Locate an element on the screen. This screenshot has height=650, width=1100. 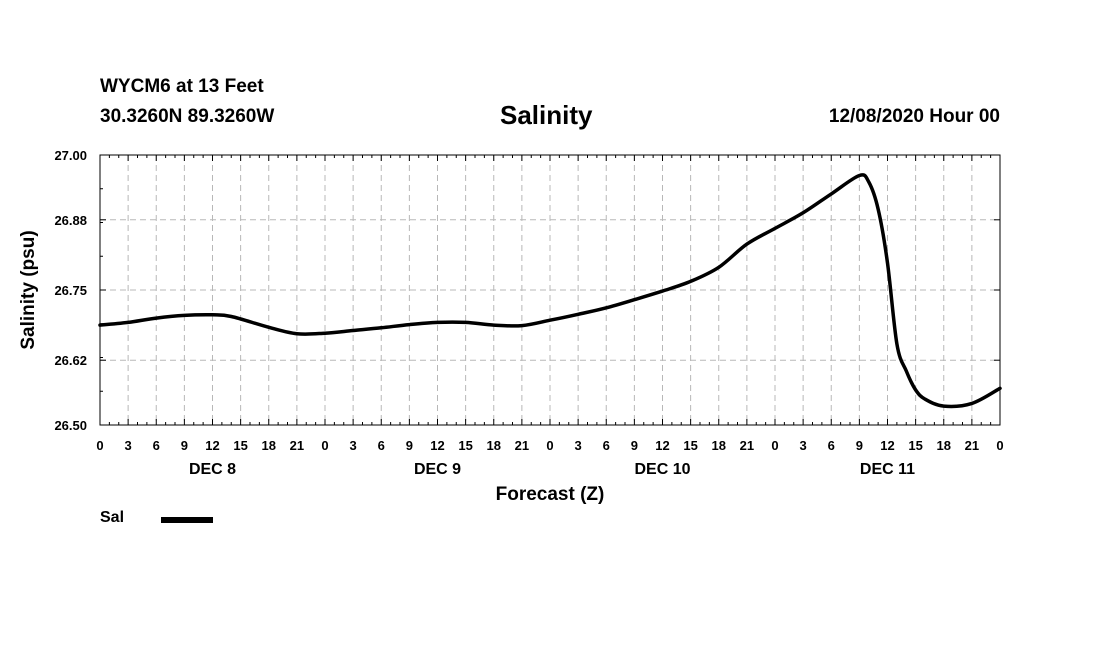
x-axis-label: Forecast (Z) is located at coordinates (550, 494).